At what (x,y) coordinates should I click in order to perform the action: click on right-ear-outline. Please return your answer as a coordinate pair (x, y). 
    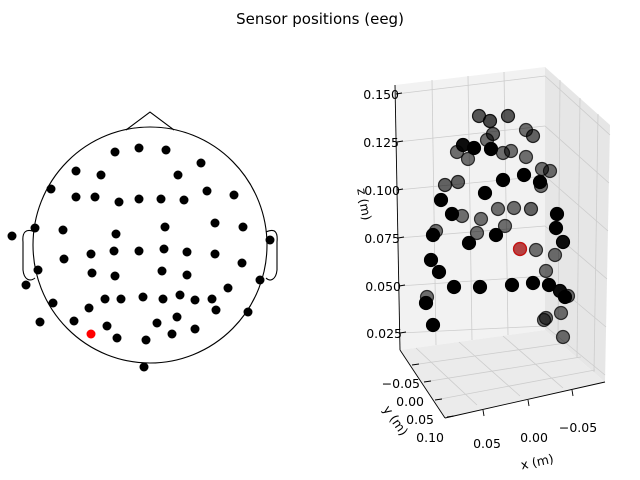
    Looking at the image, I should click on (271, 255).